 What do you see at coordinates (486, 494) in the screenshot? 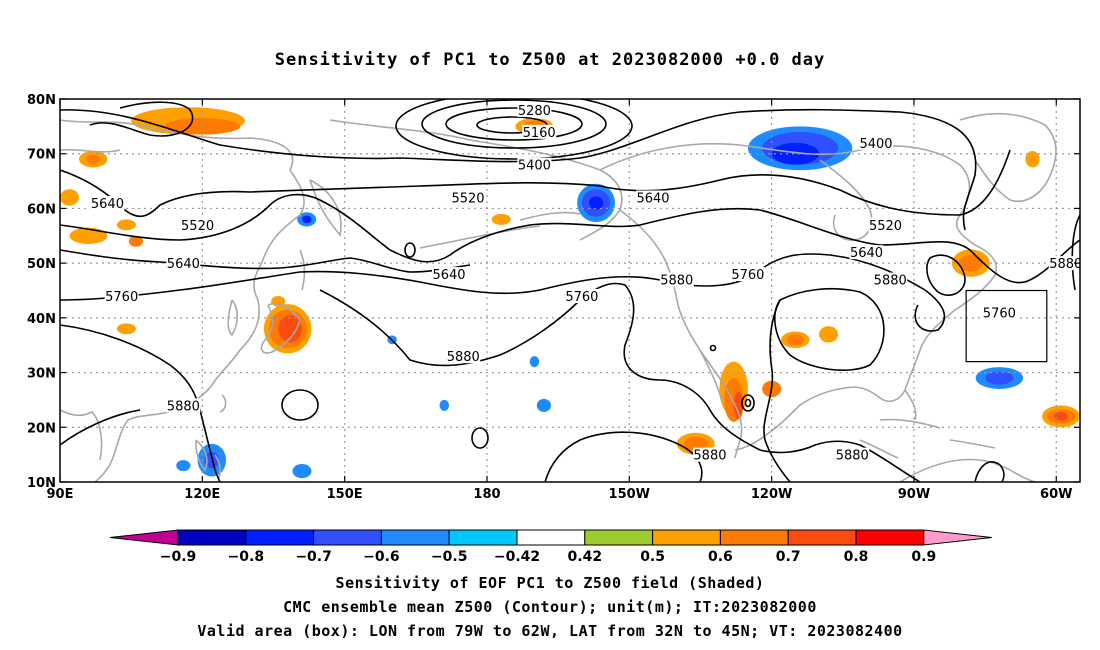
I see `lon-tick-label: 180` at bounding box center [486, 494].